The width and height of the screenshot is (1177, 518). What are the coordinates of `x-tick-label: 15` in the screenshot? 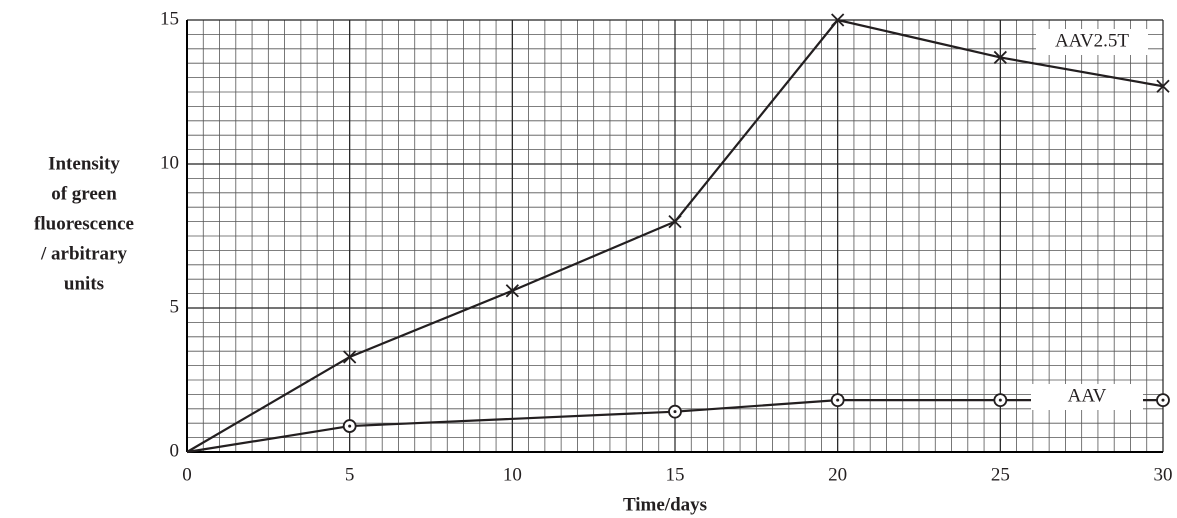 It's located at (675, 474).